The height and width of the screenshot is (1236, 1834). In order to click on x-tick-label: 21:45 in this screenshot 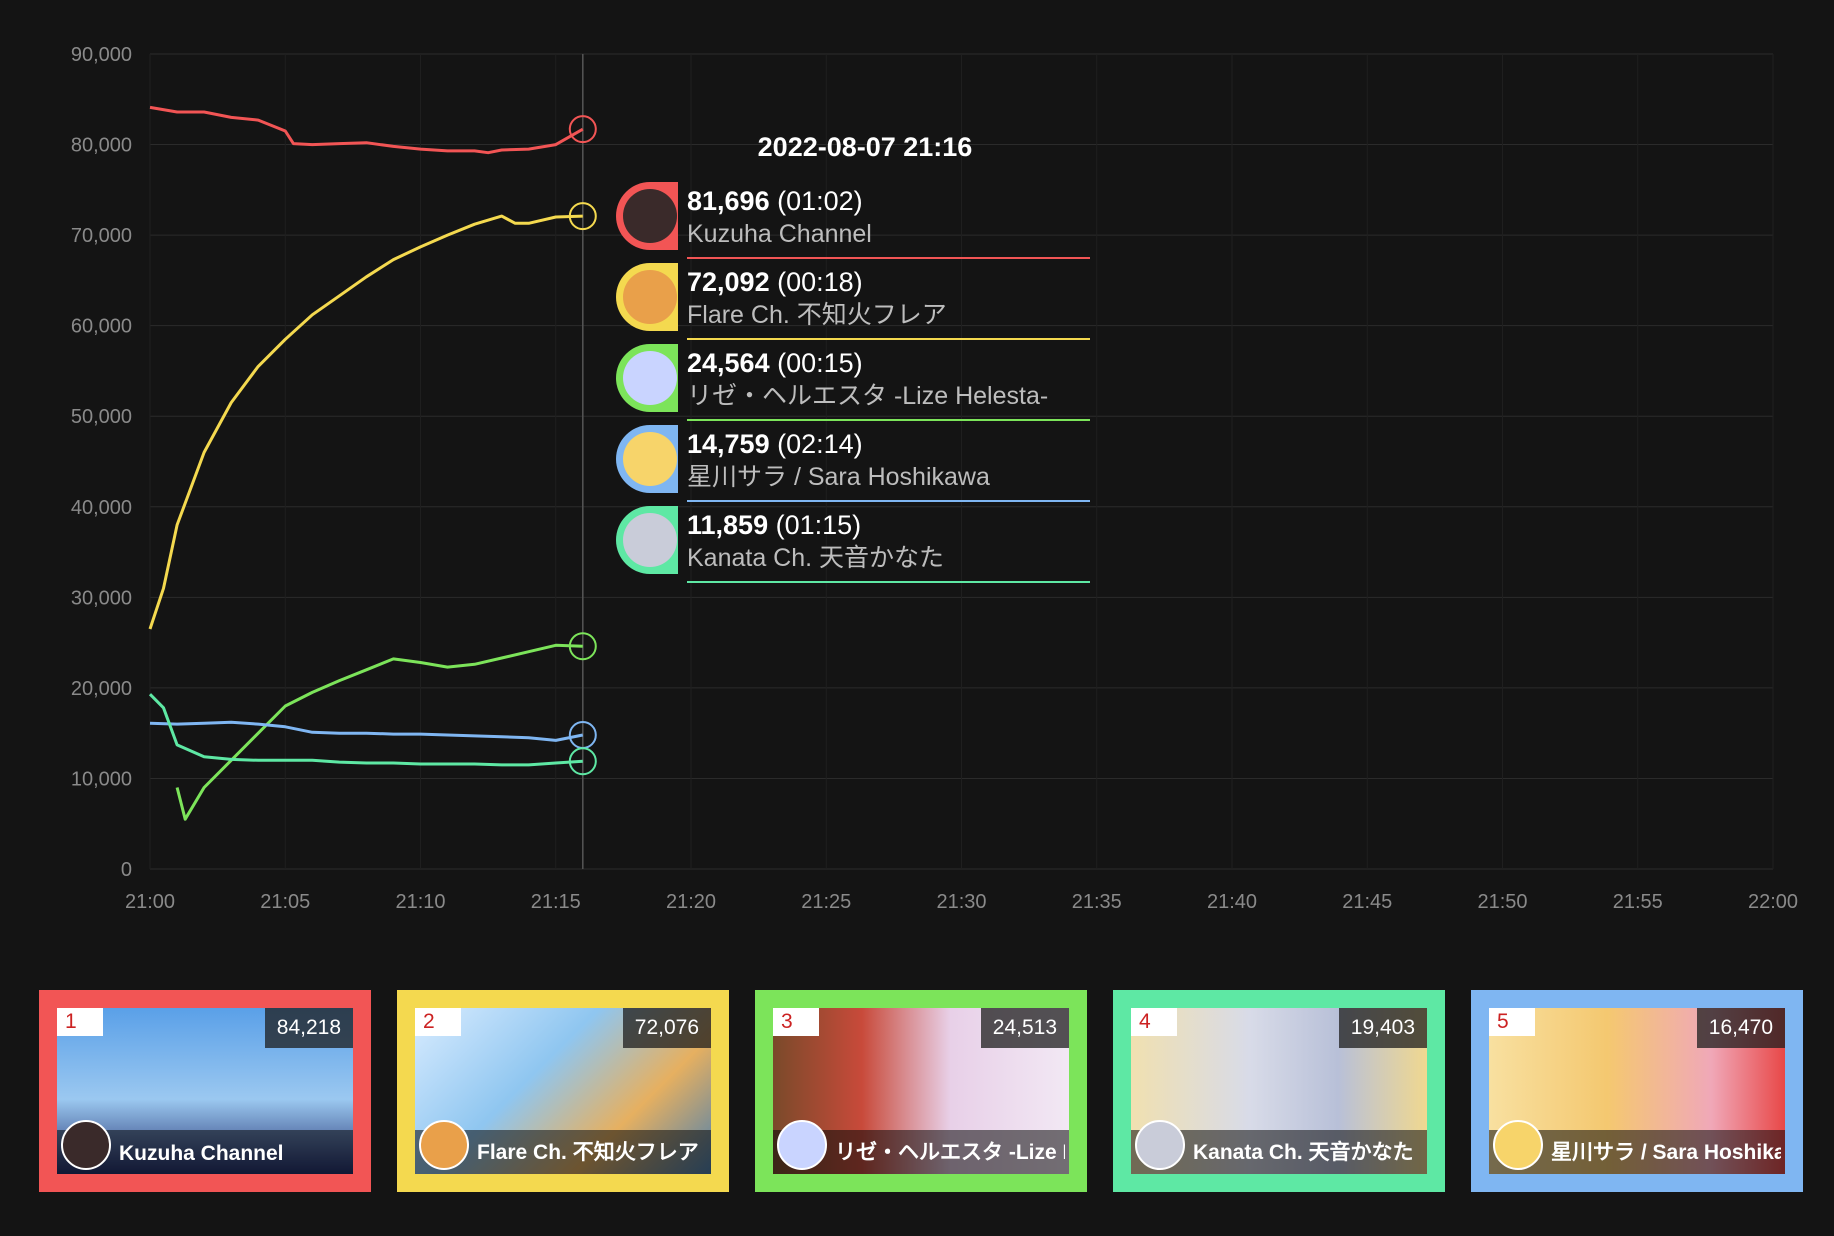, I will do `click(1367, 902)`.